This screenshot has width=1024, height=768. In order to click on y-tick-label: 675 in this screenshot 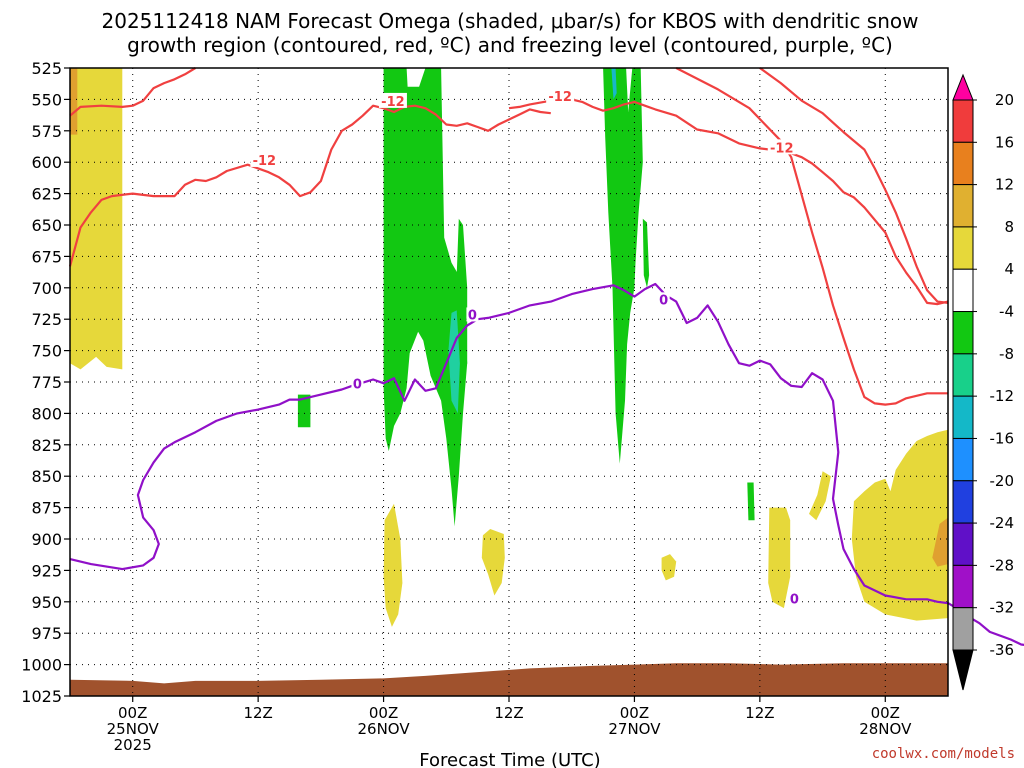, I will do `click(46, 256)`.